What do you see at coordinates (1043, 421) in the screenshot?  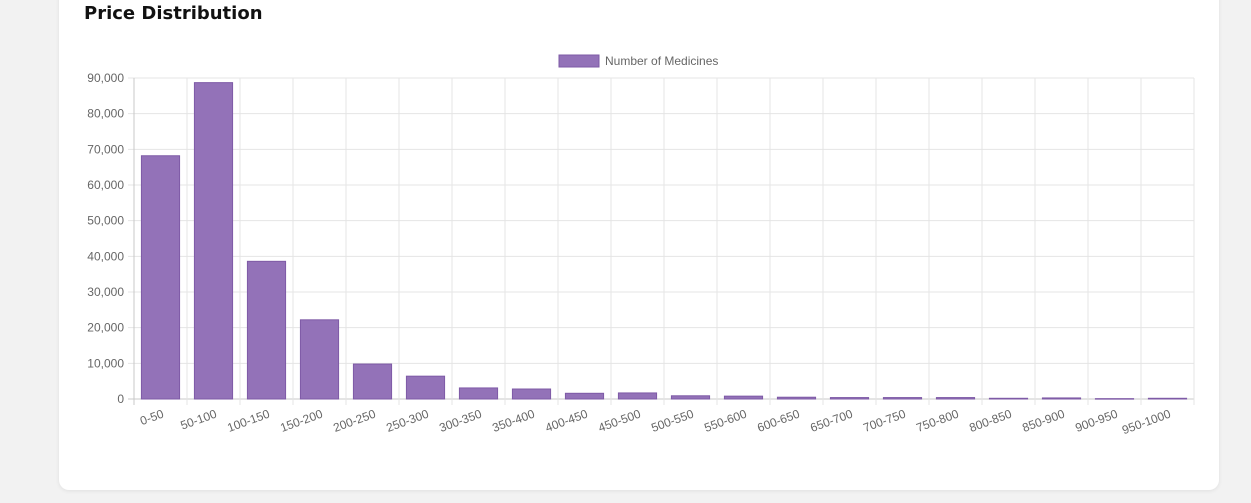 I see `x-tick-label: 850-900` at bounding box center [1043, 421].